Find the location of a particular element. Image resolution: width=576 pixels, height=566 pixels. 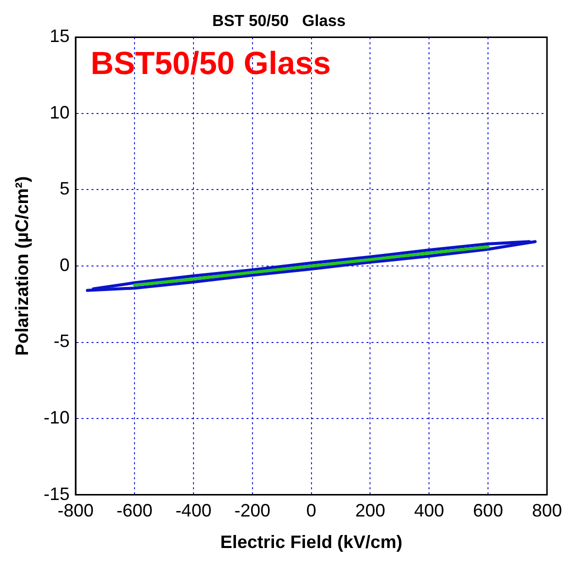

x-tick-label: 200 is located at coordinates (370, 510).